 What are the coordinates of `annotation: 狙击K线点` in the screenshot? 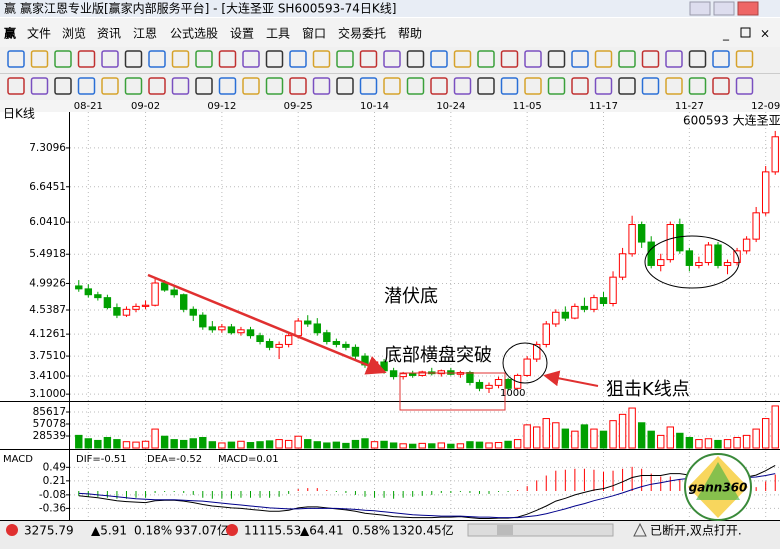 It's located at (648, 389).